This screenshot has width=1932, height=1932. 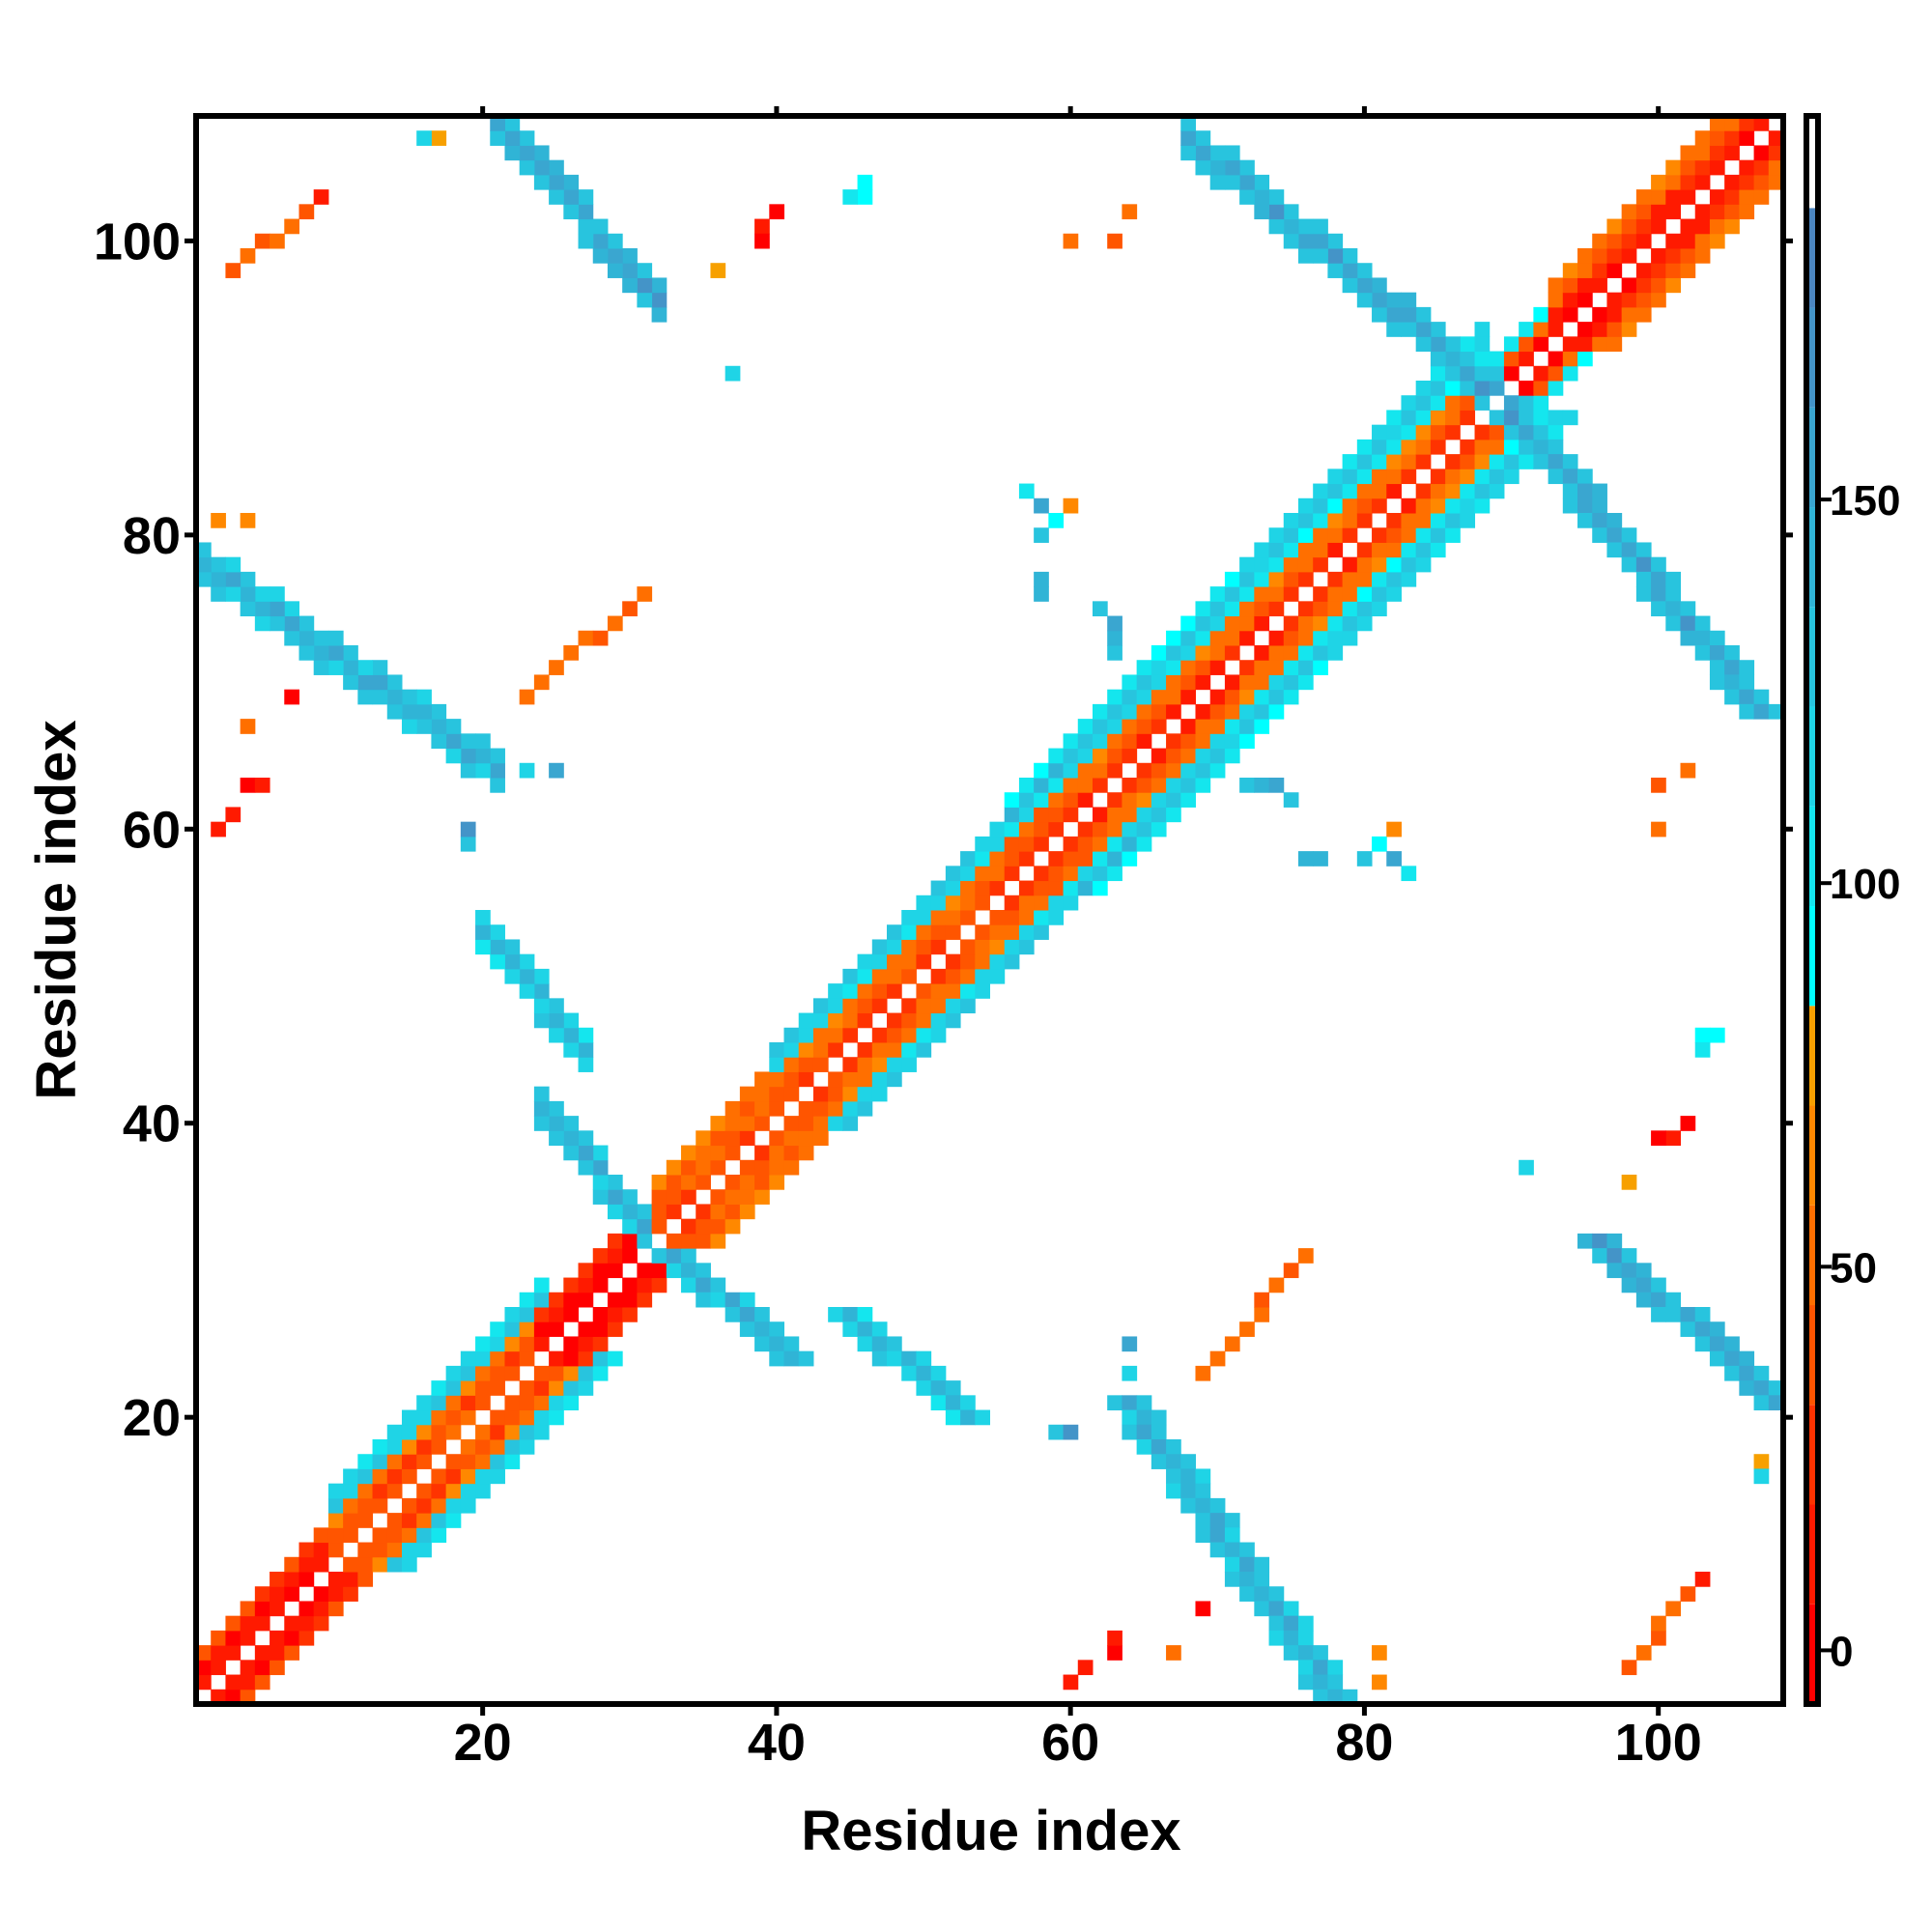 What do you see at coordinates (1865, 884) in the screenshot?
I see `colorbar-tick-label: 100` at bounding box center [1865, 884].